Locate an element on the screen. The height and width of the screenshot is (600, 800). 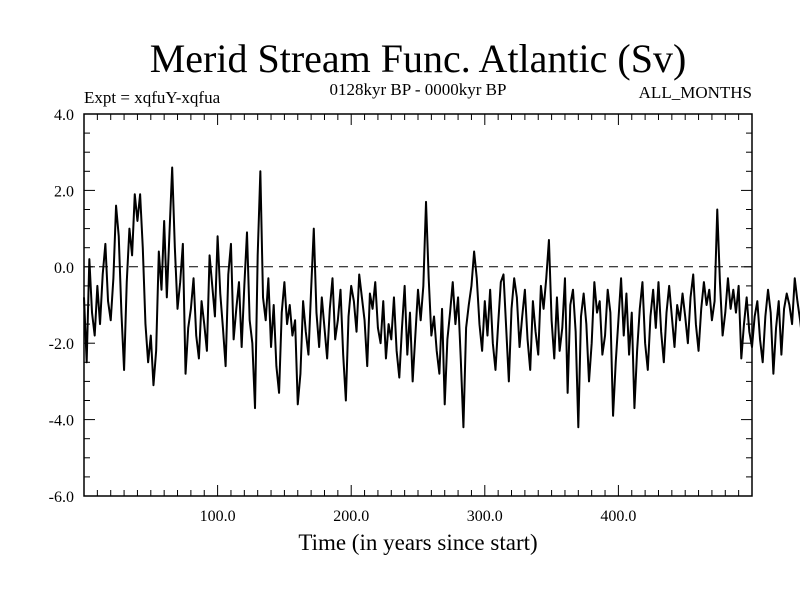
y-tick-label: -4.0 is located at coordinates (61, 421).